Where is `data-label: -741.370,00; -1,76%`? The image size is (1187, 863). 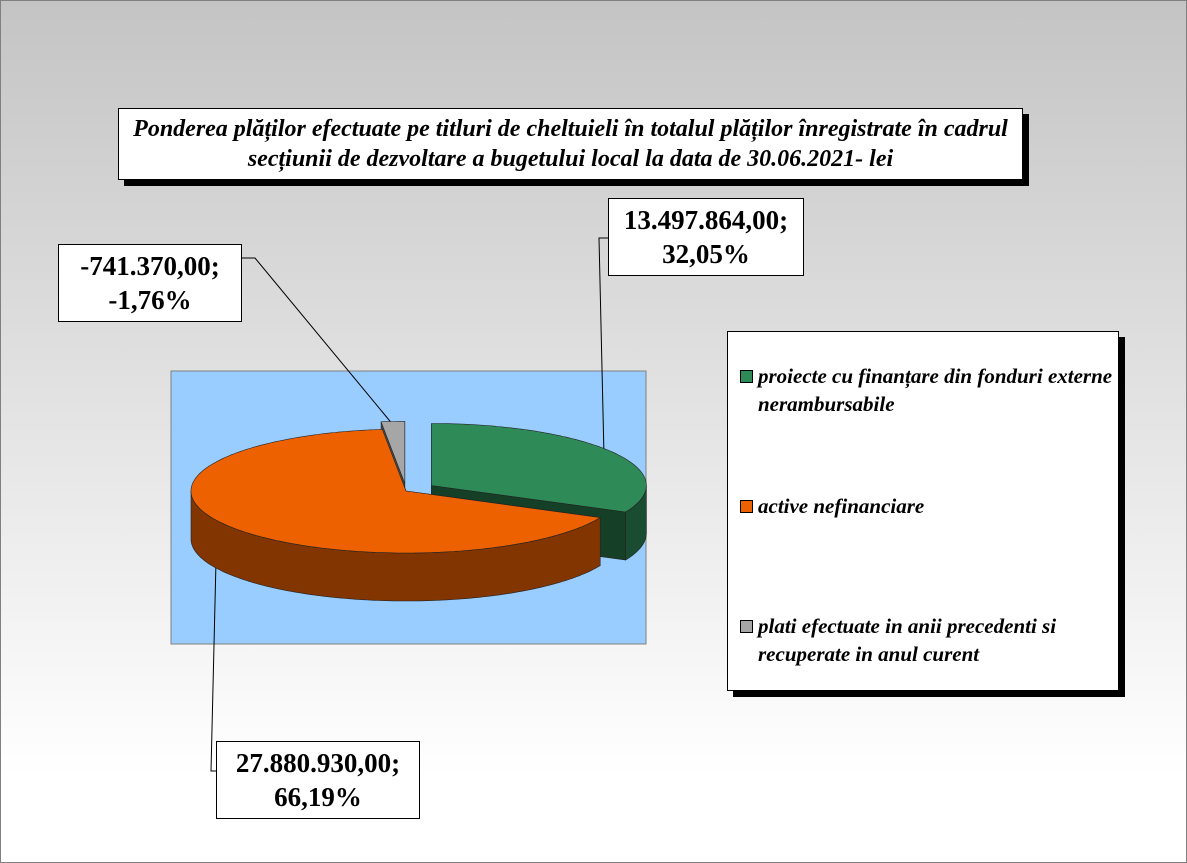
data-label: -741.370,00; -1,76% is located at coordinates (150, 283).